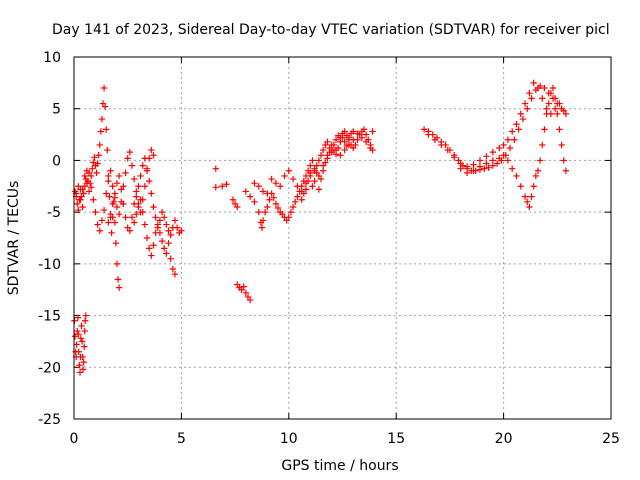  What do you see at coordinates (14, 238) in the screenshot?
I see `y-axis-label: SDTVAR / TECUs` at bounding box center [14, 238].